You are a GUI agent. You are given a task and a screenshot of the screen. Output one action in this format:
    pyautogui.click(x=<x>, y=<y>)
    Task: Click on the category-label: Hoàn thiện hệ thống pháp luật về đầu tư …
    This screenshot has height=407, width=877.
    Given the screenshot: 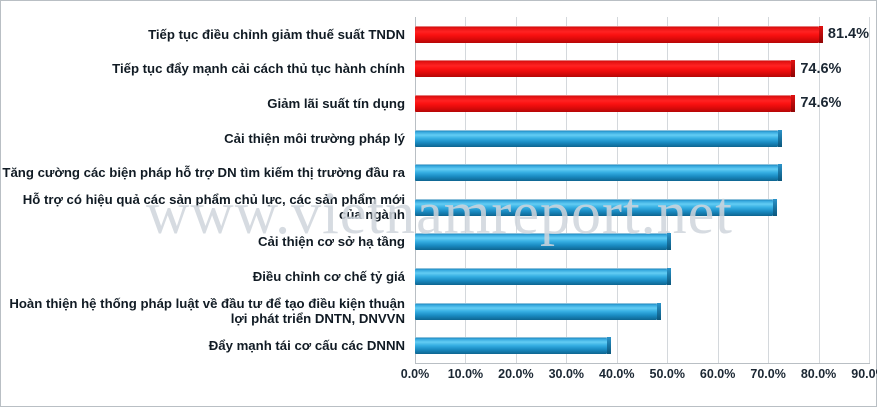 What is the action you would take?
    pyautogui.click(x=207, y=311)
    